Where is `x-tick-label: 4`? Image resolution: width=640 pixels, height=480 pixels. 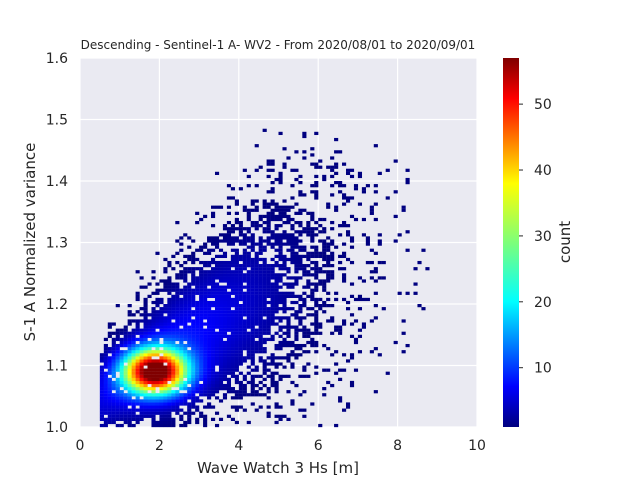 x-tick-label: 4 is located at coordinates (238, 446).